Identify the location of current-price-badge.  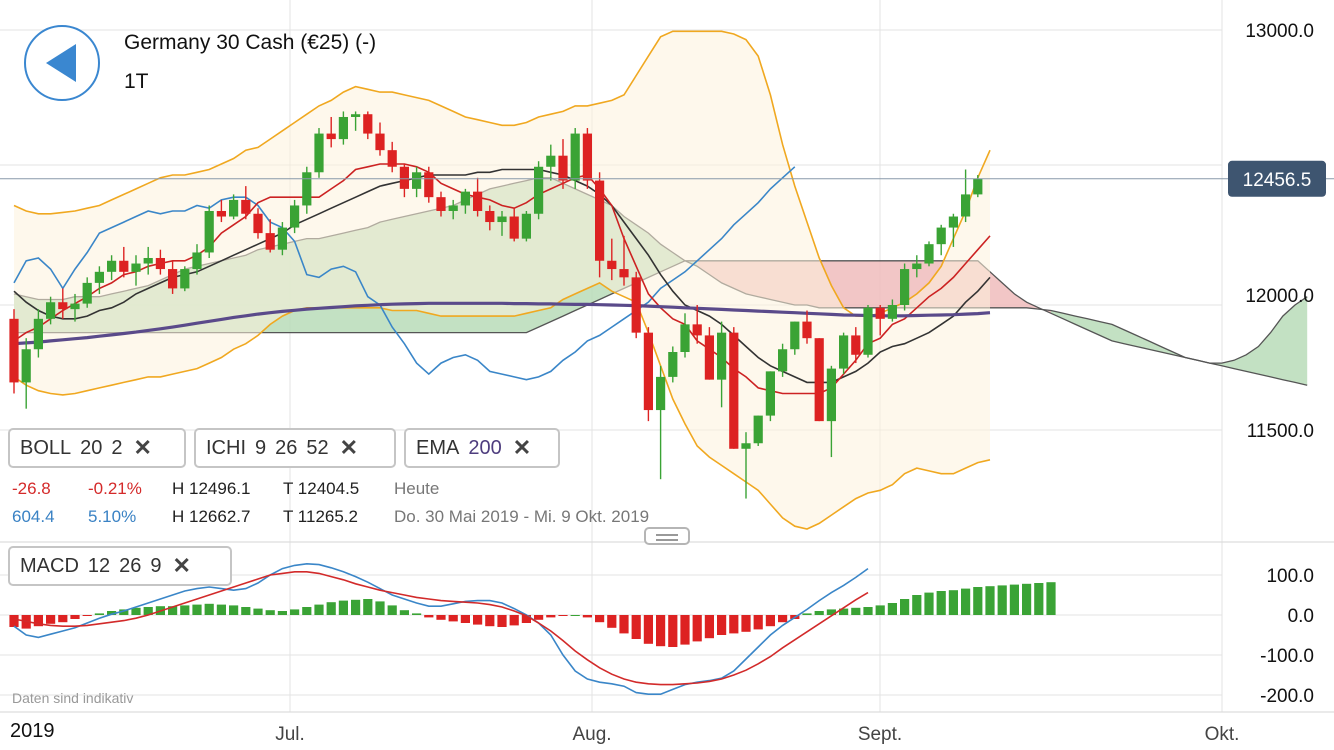
(1277, 178).